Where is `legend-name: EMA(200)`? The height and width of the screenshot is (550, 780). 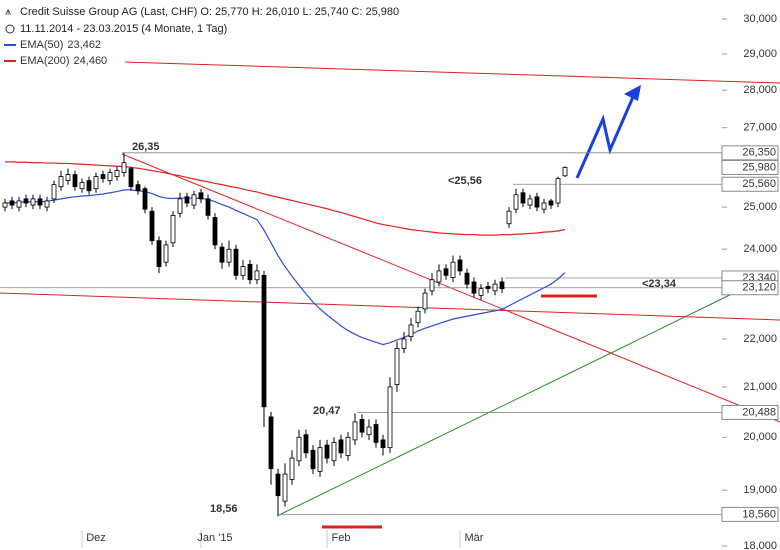 legend-name: EMA(200) is located at coordinates (45, 61).